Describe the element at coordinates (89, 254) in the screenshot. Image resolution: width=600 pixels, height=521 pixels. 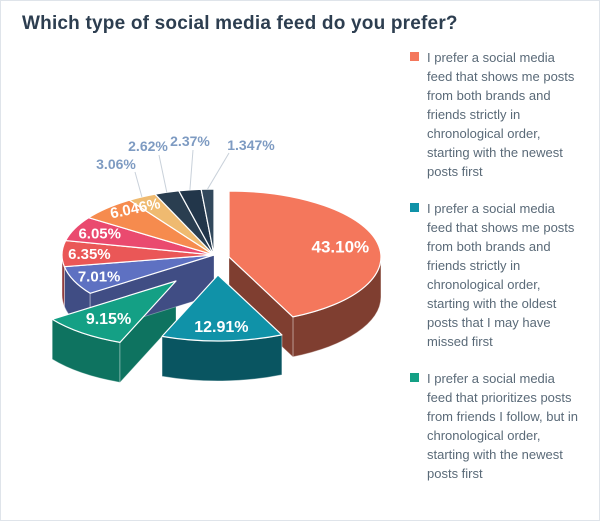
I see `slice-value-label: 6.35%` at that location.